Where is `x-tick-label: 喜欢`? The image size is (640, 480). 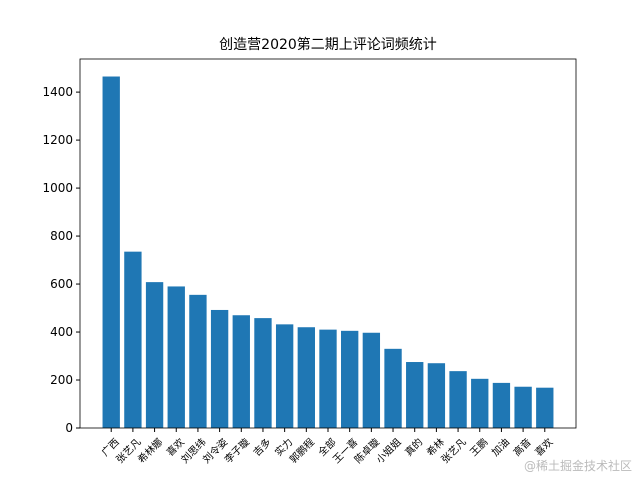 x-tick-label: 喜欢 is located at coordinates (543, 446).